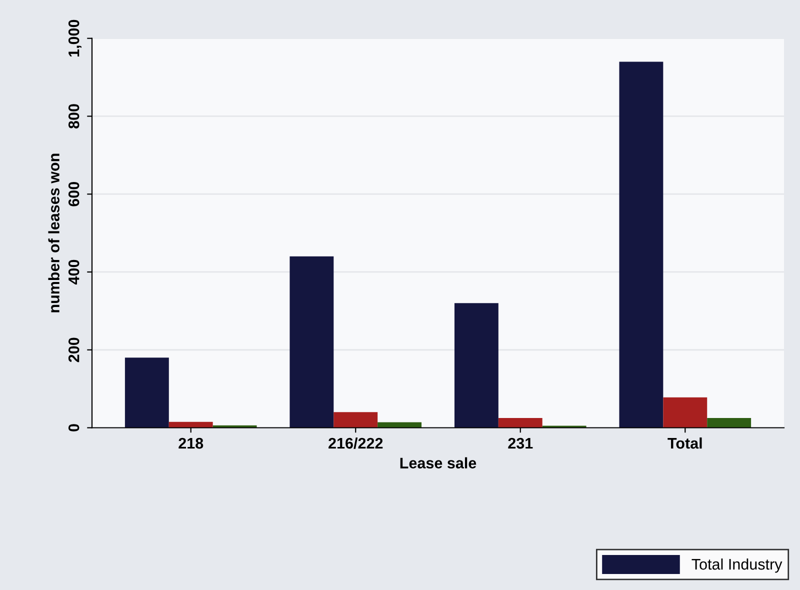 The image size is (800, 590). I want to click on y-tick-label: 600, so click(74, 194).